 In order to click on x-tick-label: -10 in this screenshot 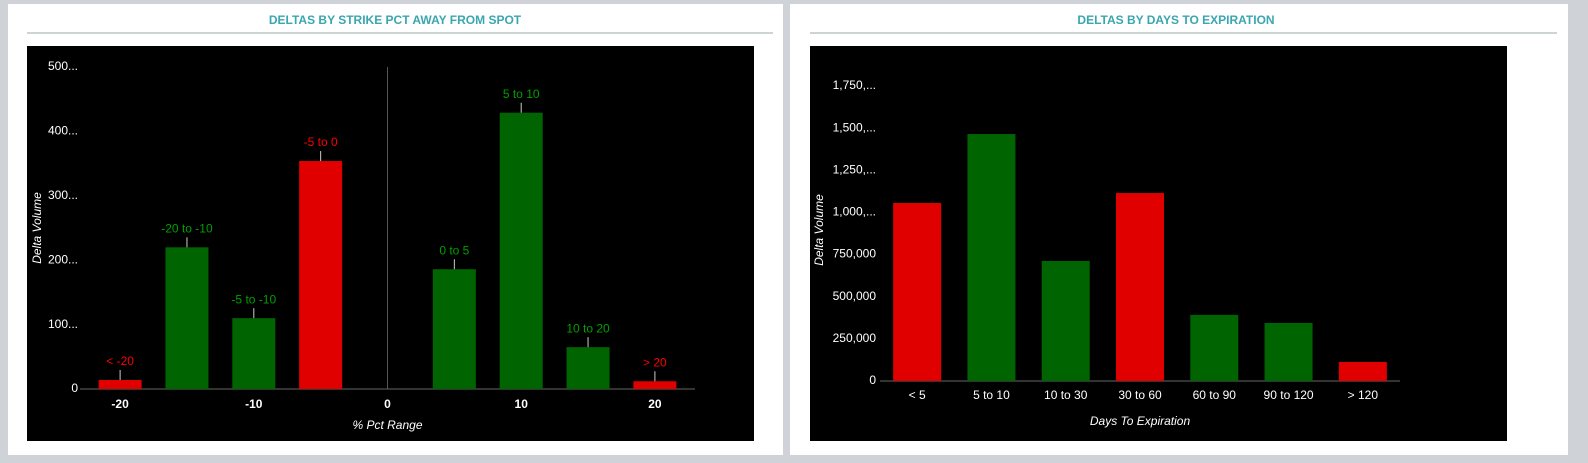, I will do `click(254, 404)`.